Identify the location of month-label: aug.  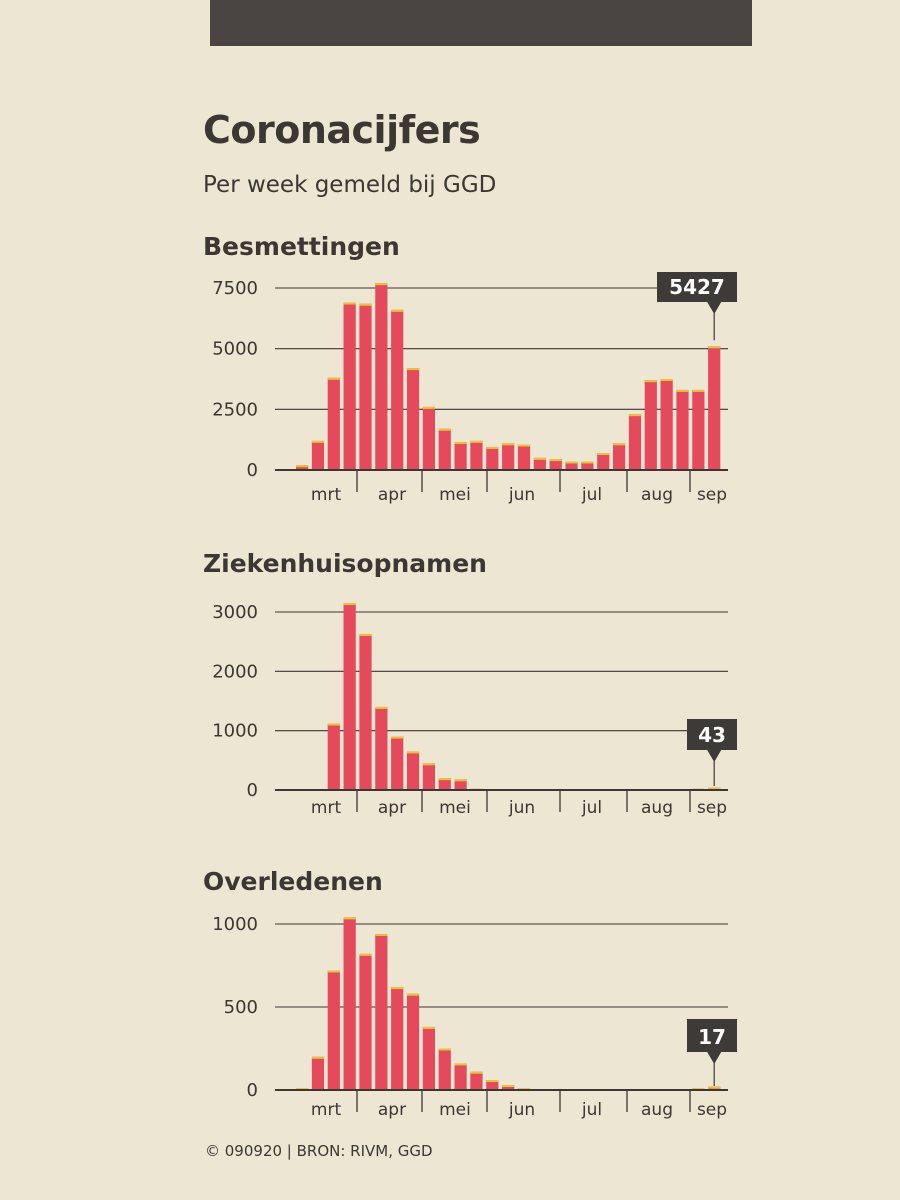
(657, 808).